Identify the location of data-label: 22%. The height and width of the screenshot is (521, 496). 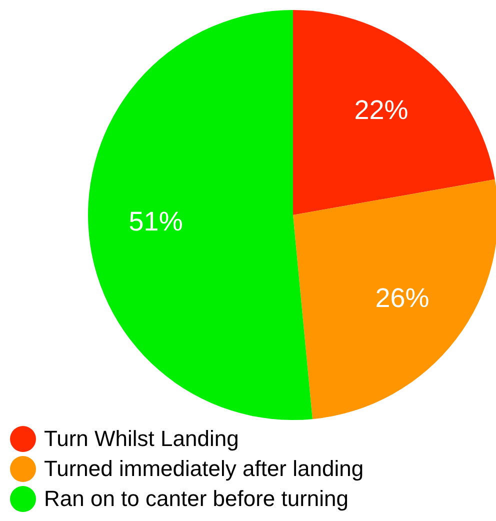
(381, 109).